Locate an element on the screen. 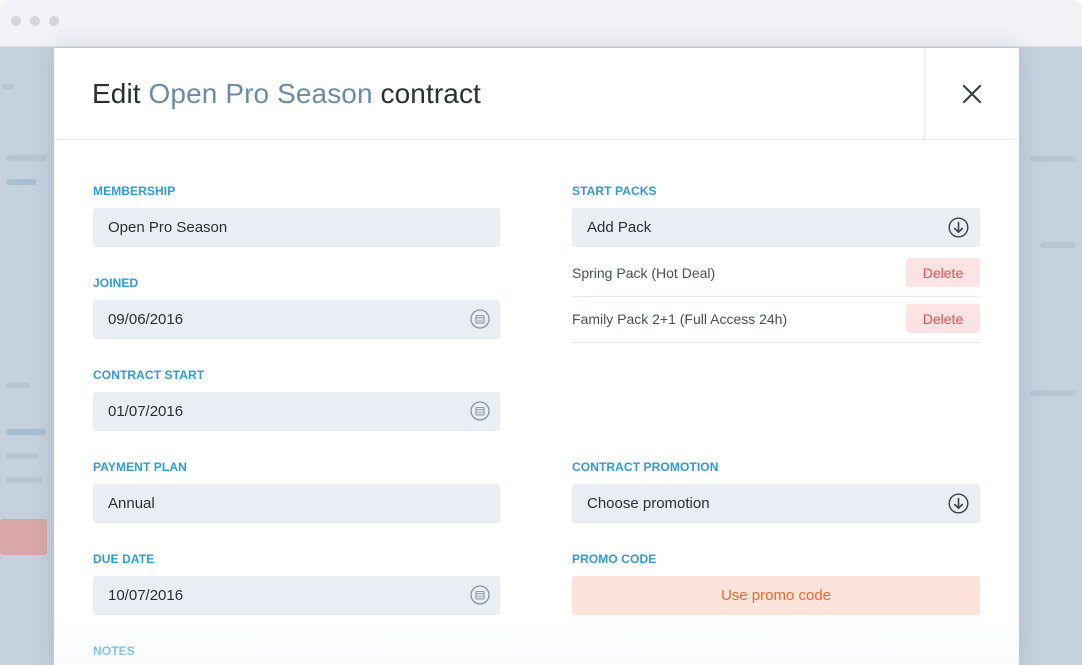 The width and height of the screenshot is (1082, 665). pack-name: Family Pack 2+1 (Full Access 24h) is located at coordinates (680, 319).